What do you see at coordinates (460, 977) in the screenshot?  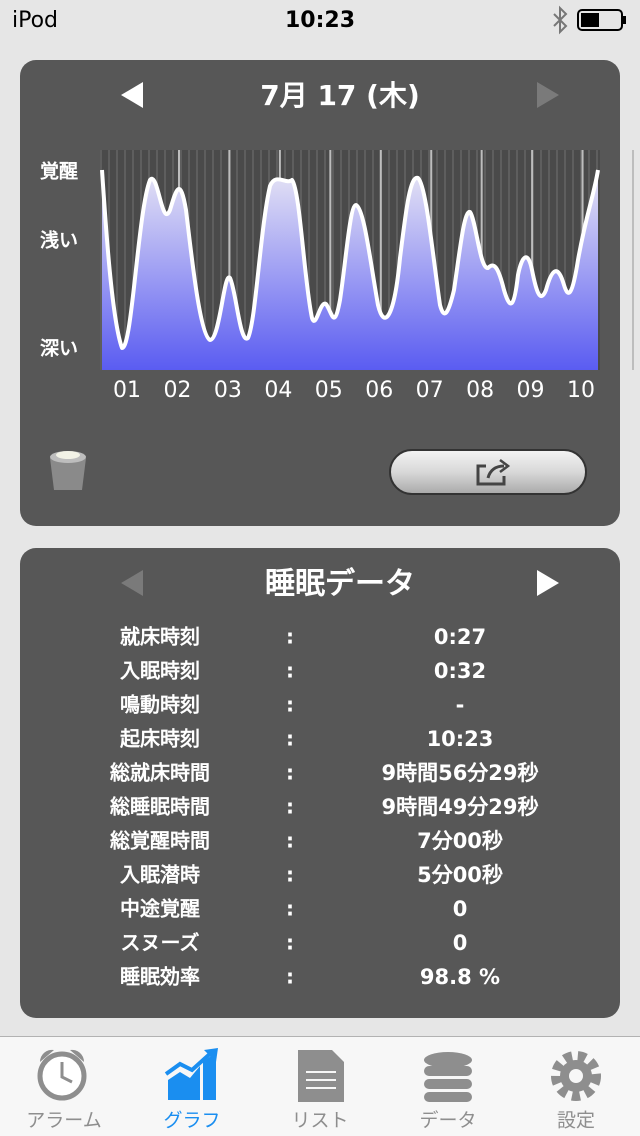 I see `row-value: 98.8 %` at bounding box center [460, 977].